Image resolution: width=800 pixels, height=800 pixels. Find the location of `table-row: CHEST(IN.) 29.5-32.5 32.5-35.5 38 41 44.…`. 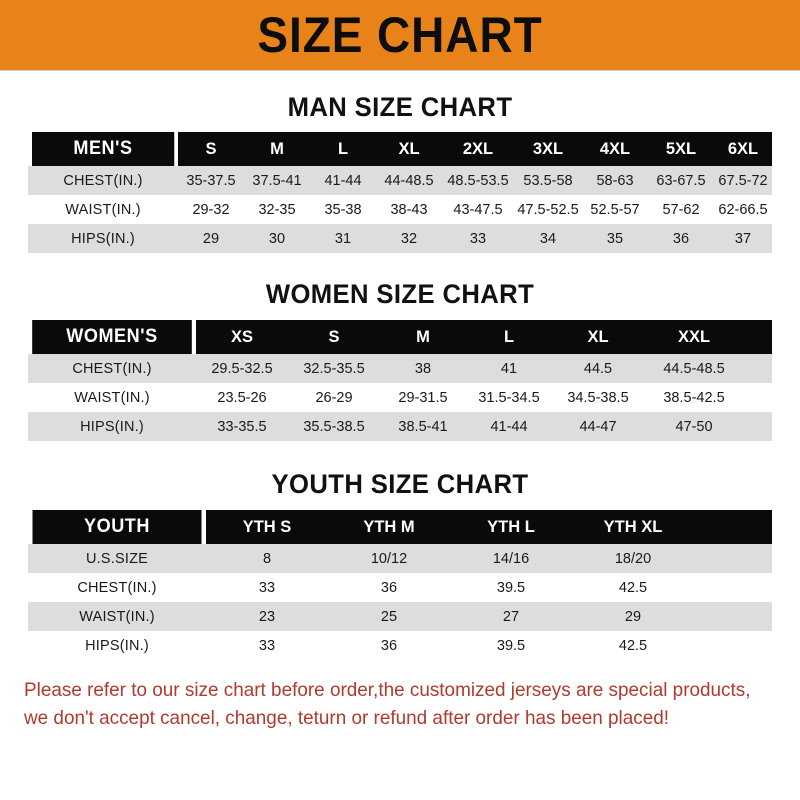

table-row: CHEST(IN.) 29.5-32.5 32.5-35.5 38 41 44.… is located at coordinates (400, 368).